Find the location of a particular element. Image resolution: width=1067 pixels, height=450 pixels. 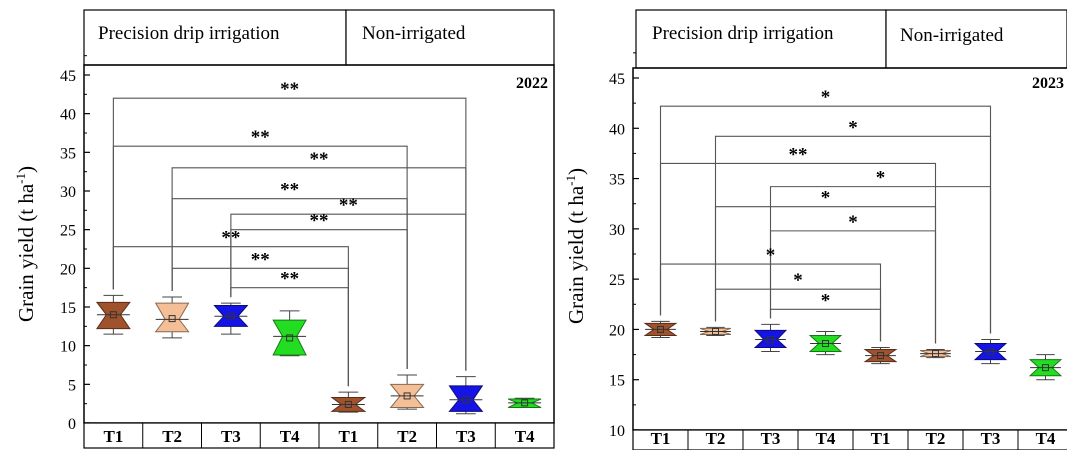

y-tick-label: 30 is located at coordinates (617, 230).